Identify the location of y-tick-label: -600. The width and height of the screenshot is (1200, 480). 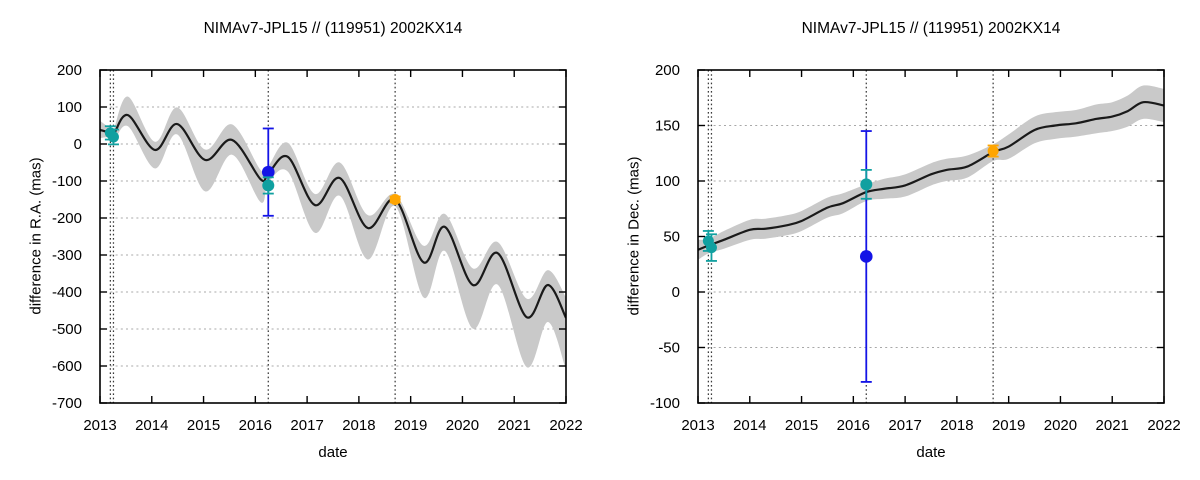
(67, 366).